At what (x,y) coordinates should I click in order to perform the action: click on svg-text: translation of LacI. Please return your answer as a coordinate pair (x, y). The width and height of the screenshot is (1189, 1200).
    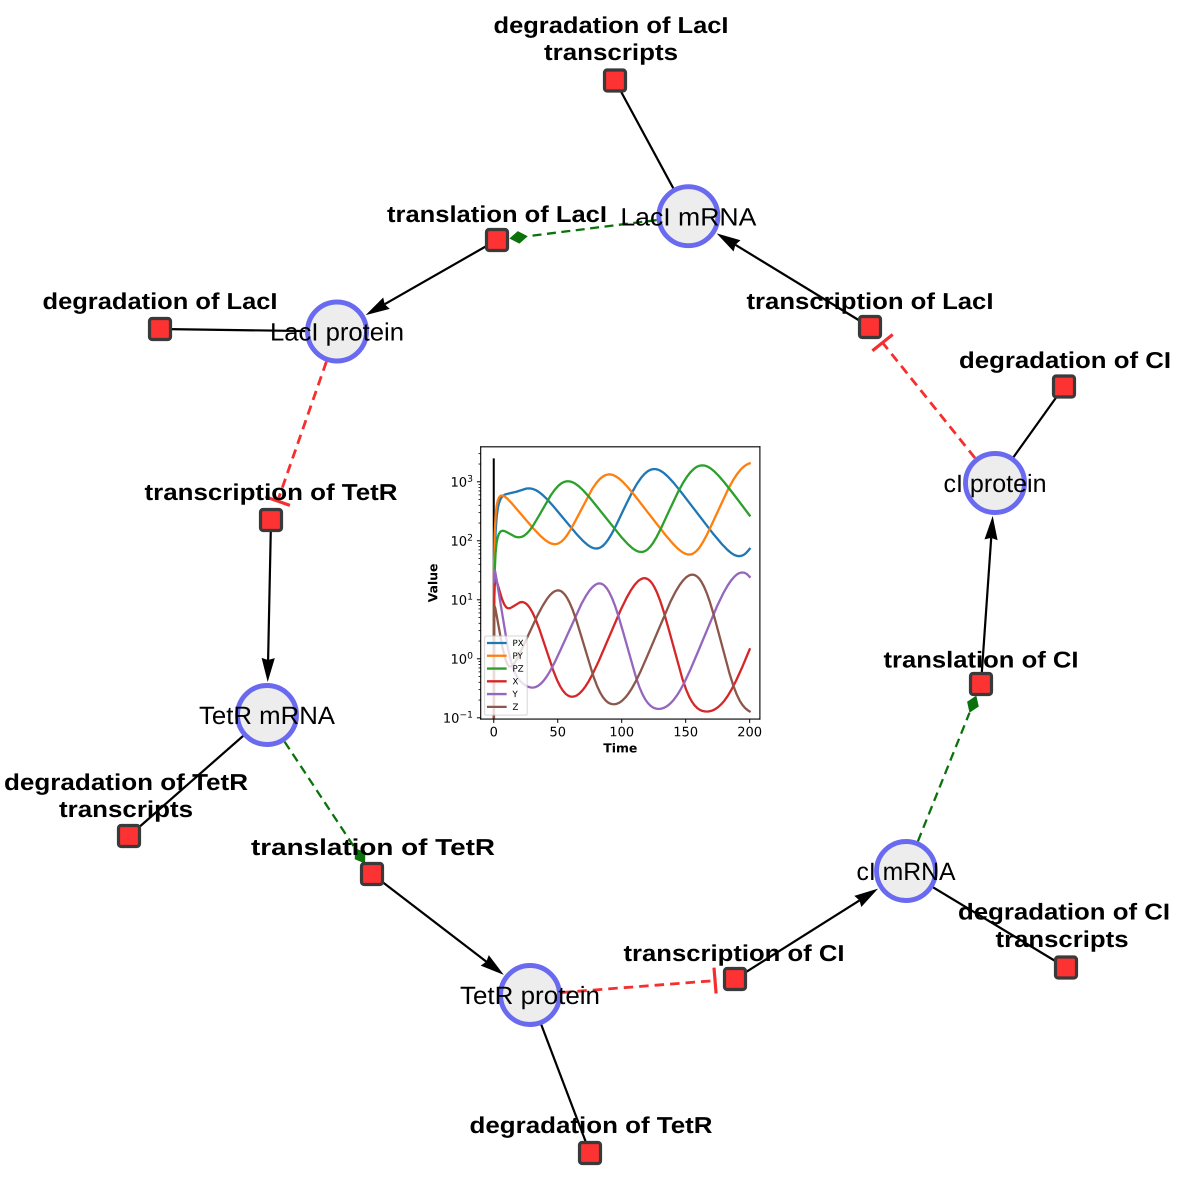
    Looking at the image, I should click on (497, 214).